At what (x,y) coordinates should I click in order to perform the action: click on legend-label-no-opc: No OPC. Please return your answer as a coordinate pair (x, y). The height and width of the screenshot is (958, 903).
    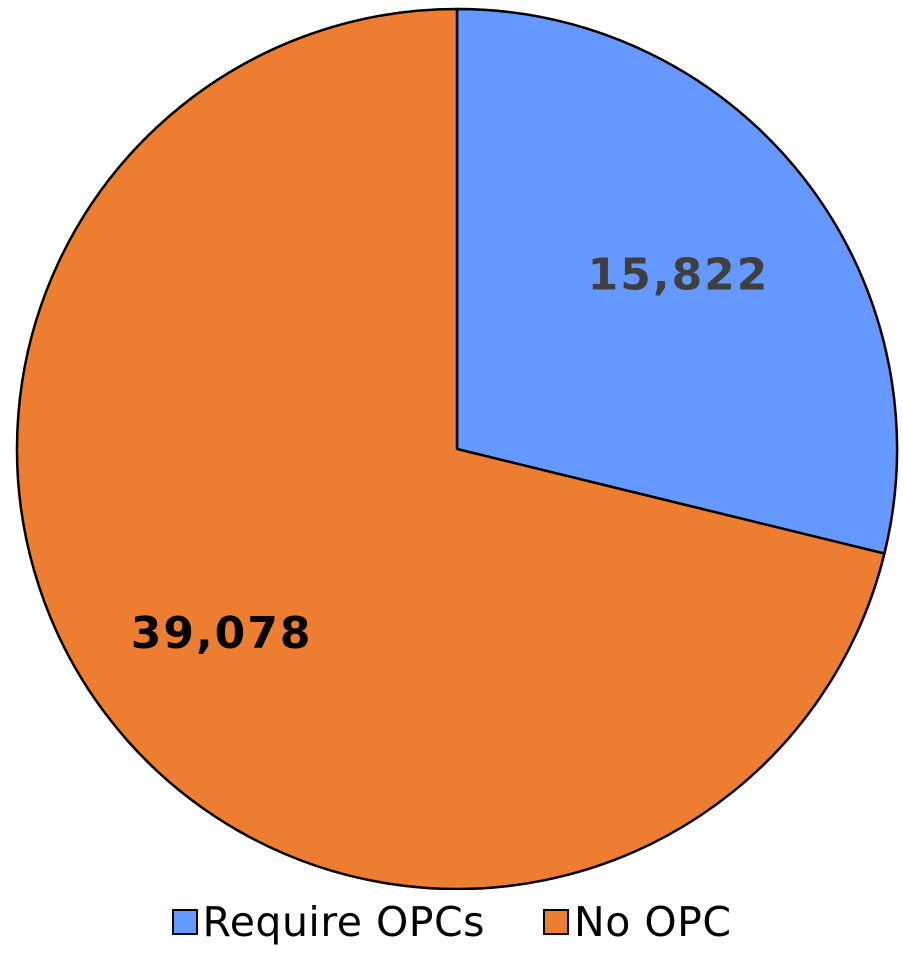
    Looking at the image, I should click on (653, 922).